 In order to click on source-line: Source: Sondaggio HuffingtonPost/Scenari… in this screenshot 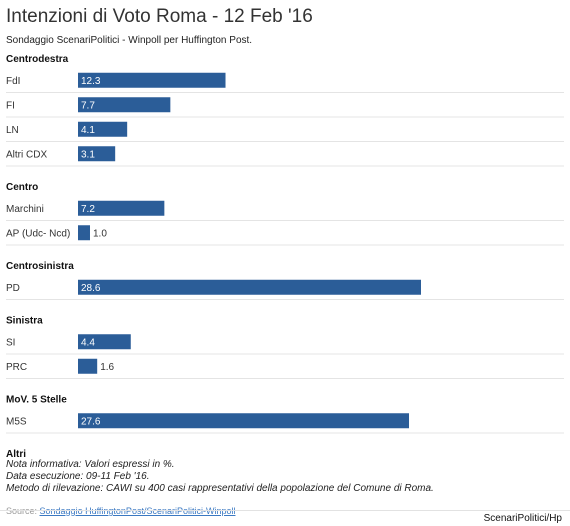, I will do `click(120, 511)`.